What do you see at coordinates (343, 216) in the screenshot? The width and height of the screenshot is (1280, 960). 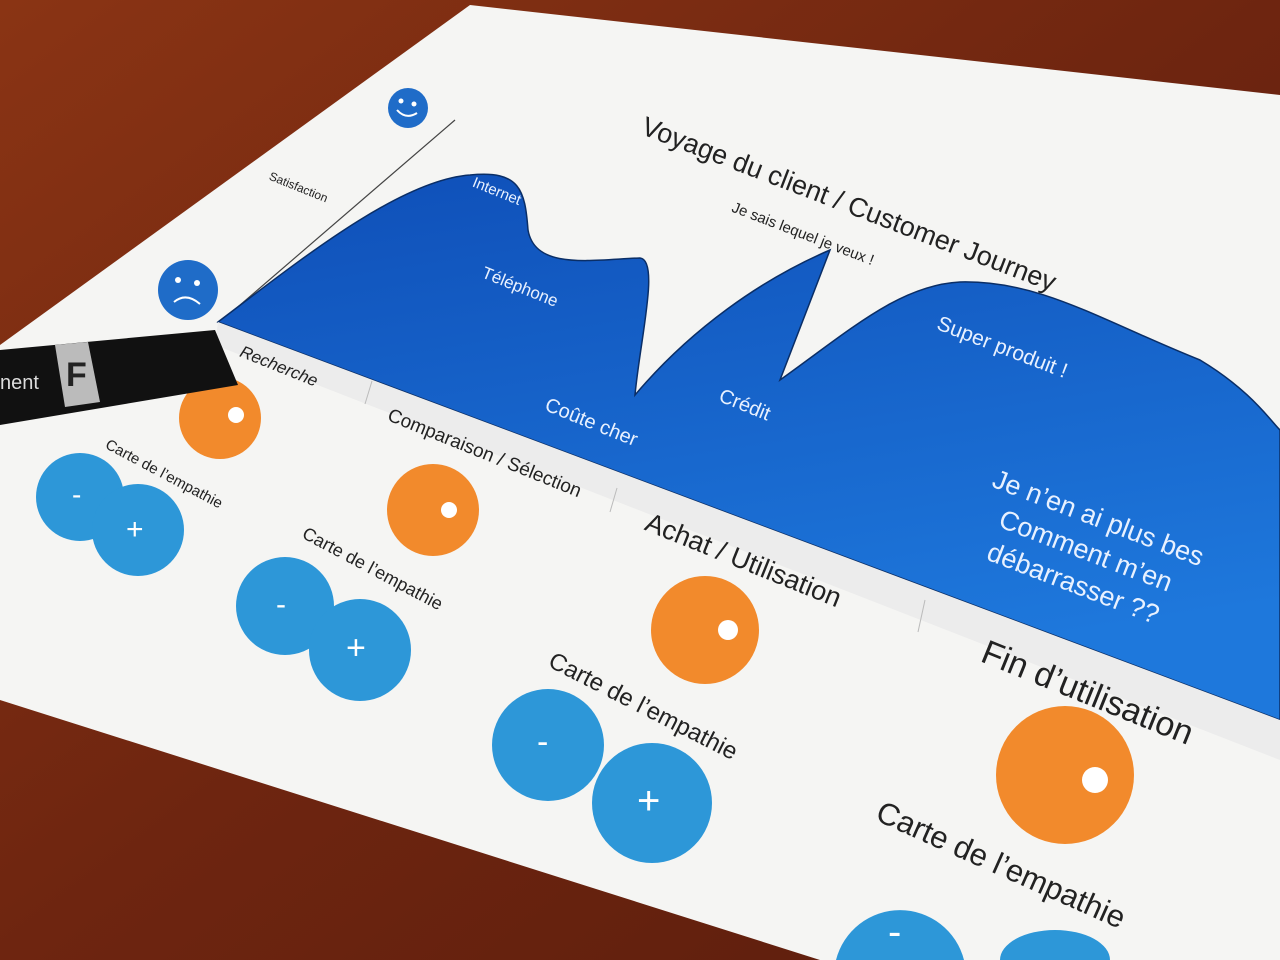 I see `y-axis` at bounding box center [343, 216].